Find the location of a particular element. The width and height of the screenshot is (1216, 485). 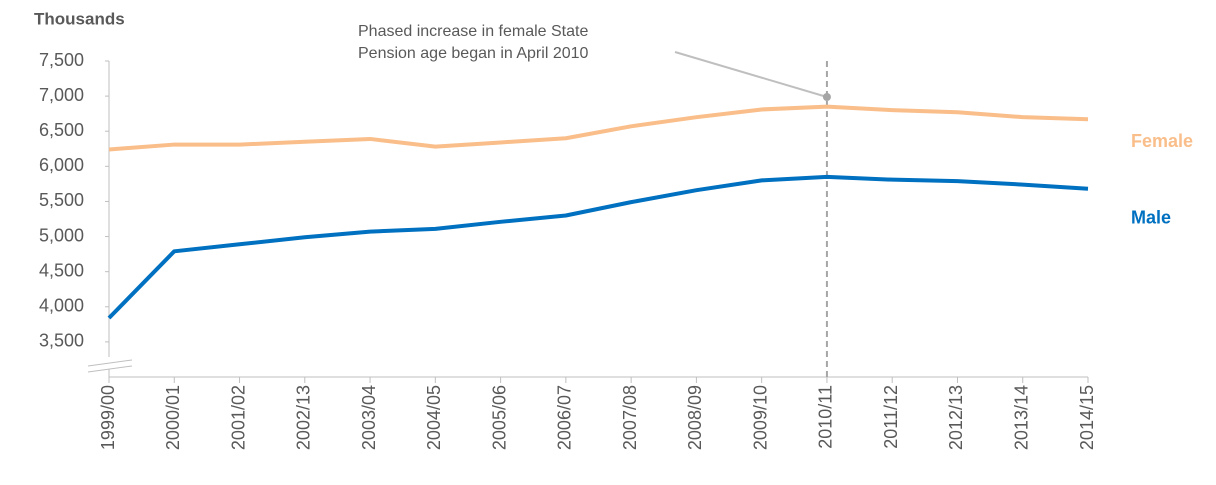

x-tick-label: 2010/11 is located at coordinates (826, 417).